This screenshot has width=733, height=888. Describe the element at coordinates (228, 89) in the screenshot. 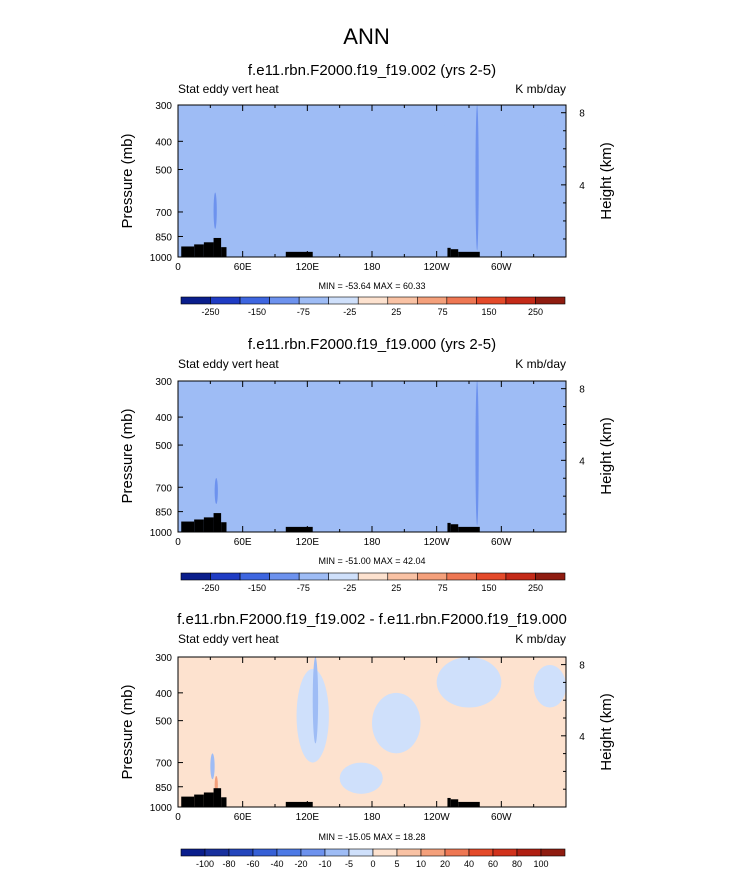

I see `left-label: Stat eddy vert heat` at that location.